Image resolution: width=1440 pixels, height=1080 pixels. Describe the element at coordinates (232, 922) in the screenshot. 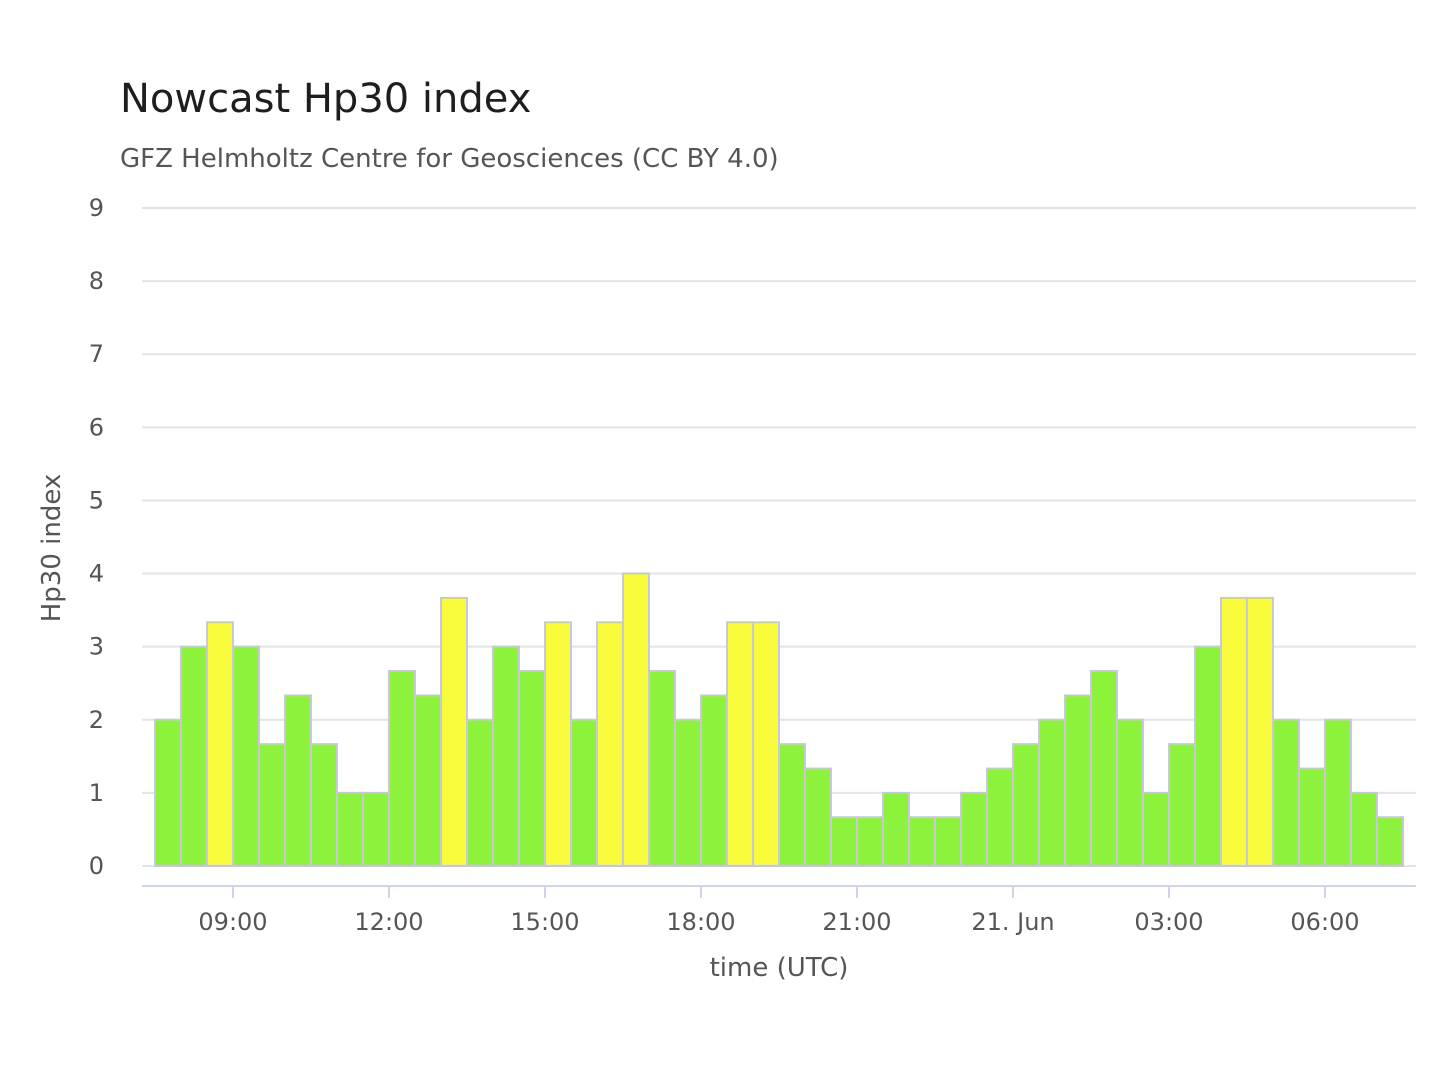

I see `x-tick-label: 09:00` at that location.